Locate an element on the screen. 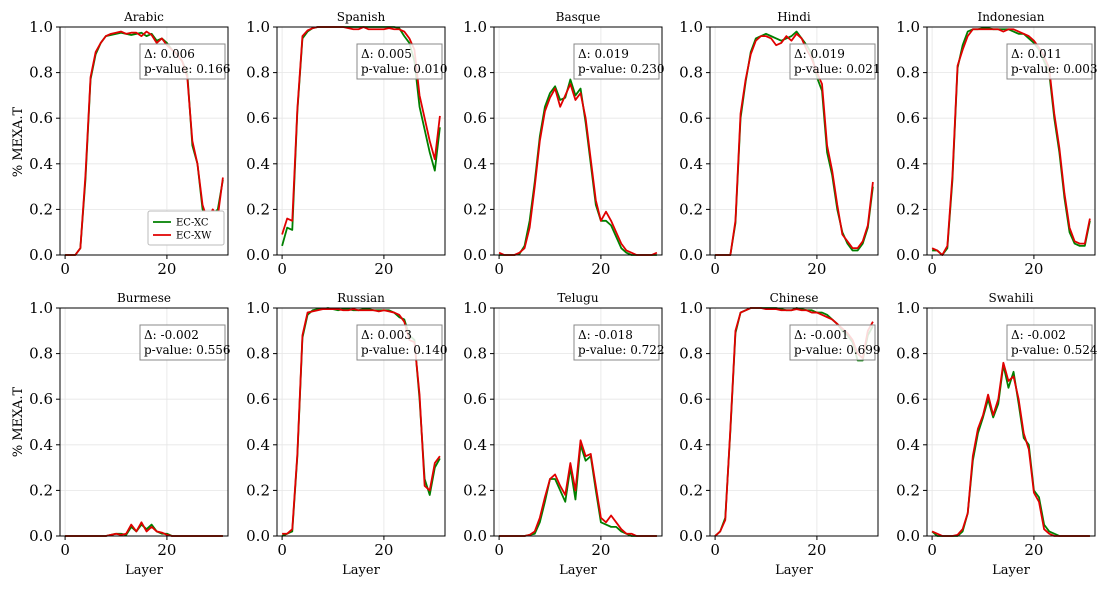  legend-box is located at coordinates (186, 228).